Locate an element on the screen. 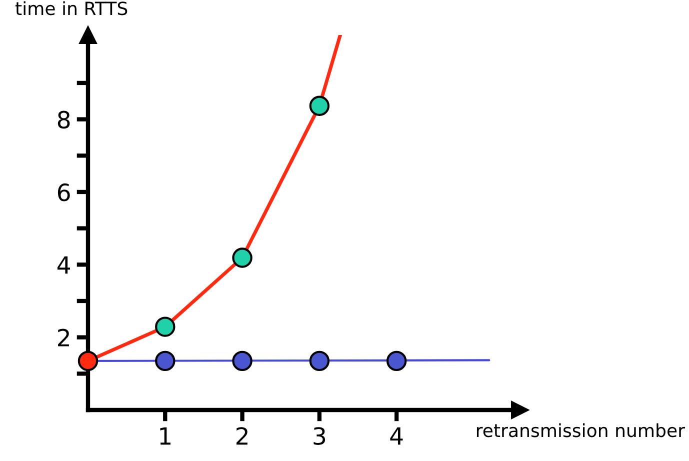 Image resolution: width=689 pixels, height=461 pixels. x-tick-label: 3 is located at coordinates (320, 436).